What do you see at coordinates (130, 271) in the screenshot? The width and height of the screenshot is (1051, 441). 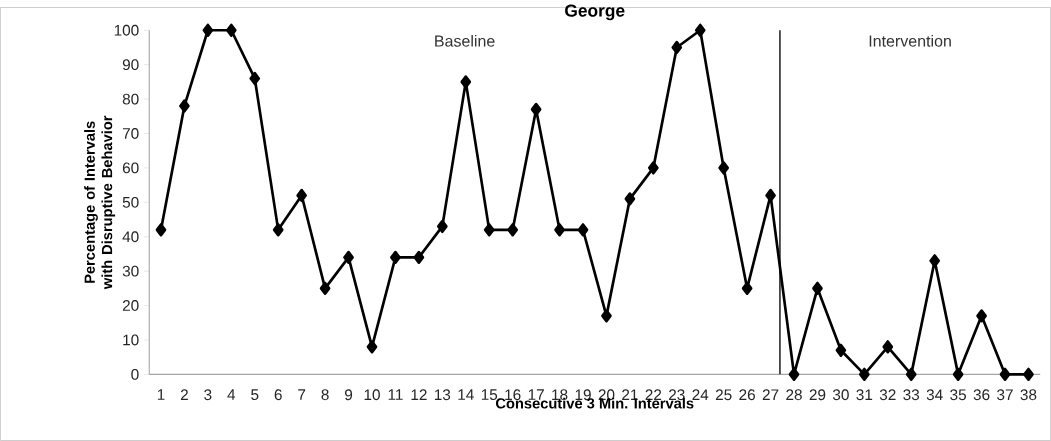 I see `y-tick-label: 30` at bounding box center [130, 271].